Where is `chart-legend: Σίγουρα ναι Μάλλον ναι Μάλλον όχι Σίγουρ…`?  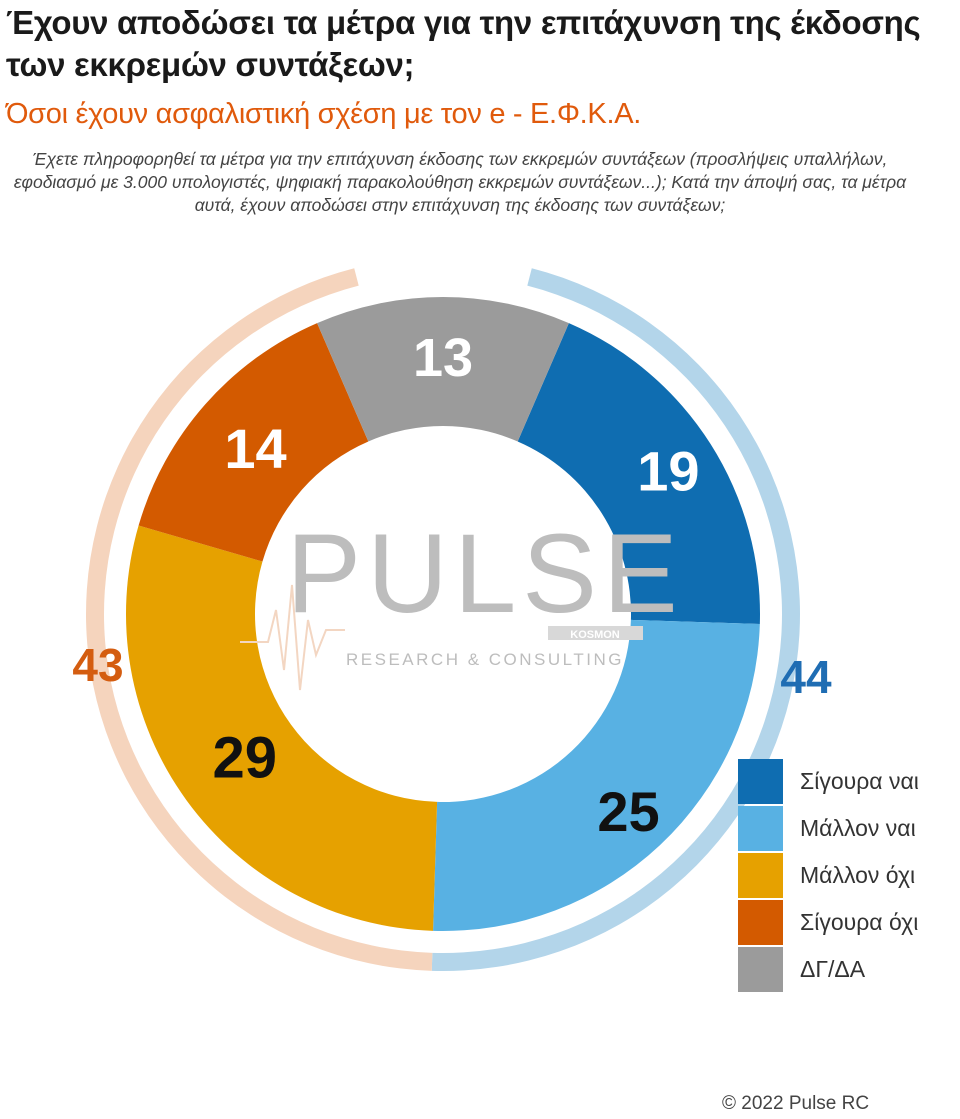 chart-legend: Σίγουρα ναι Μάλλον ναι Μάλλον όχι Σίγουρ… is located at coordinates (828, 875).